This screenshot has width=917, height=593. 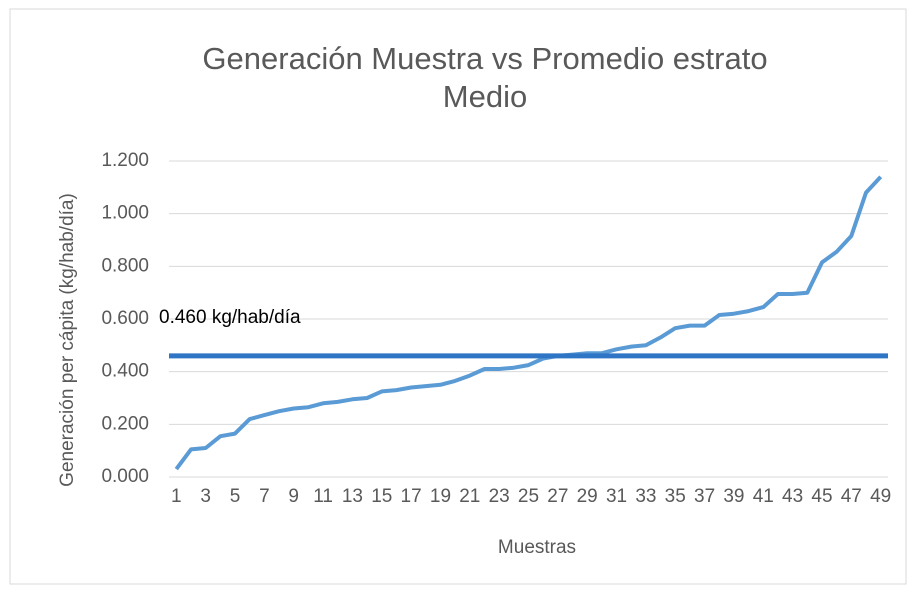 I want to click on x-tick-label: 5, so click(x=235, y=496).